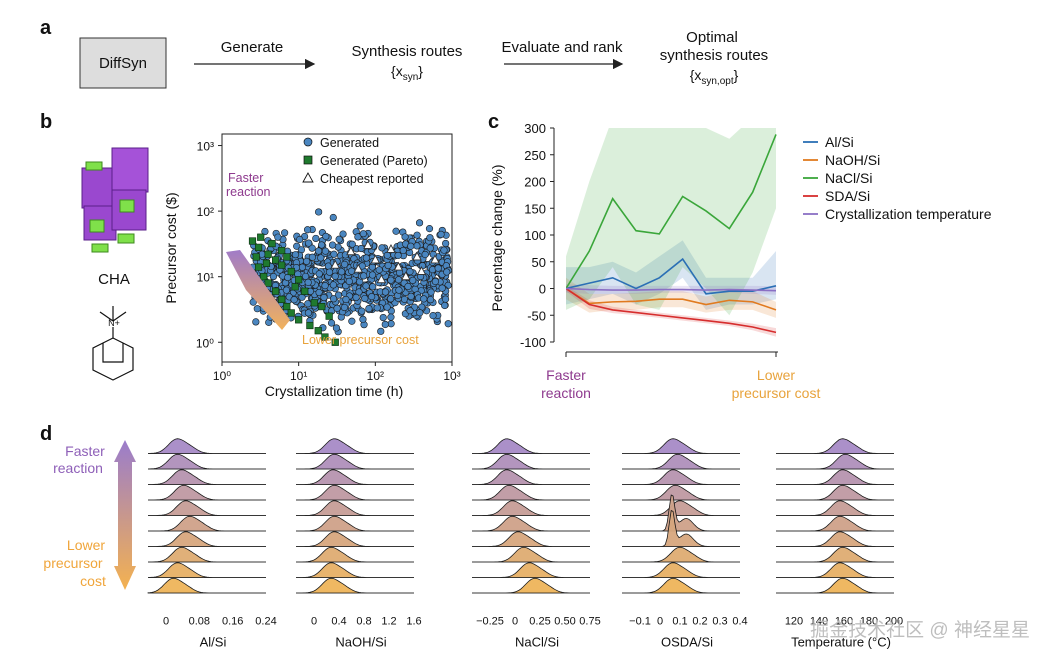 Image resolution: width=1050 pixels, height=667 pixels. What do you see at coordinates (308, 177) in the screenshot?
I see `legend-cheapest-marker` at bounding box center [308, 177].